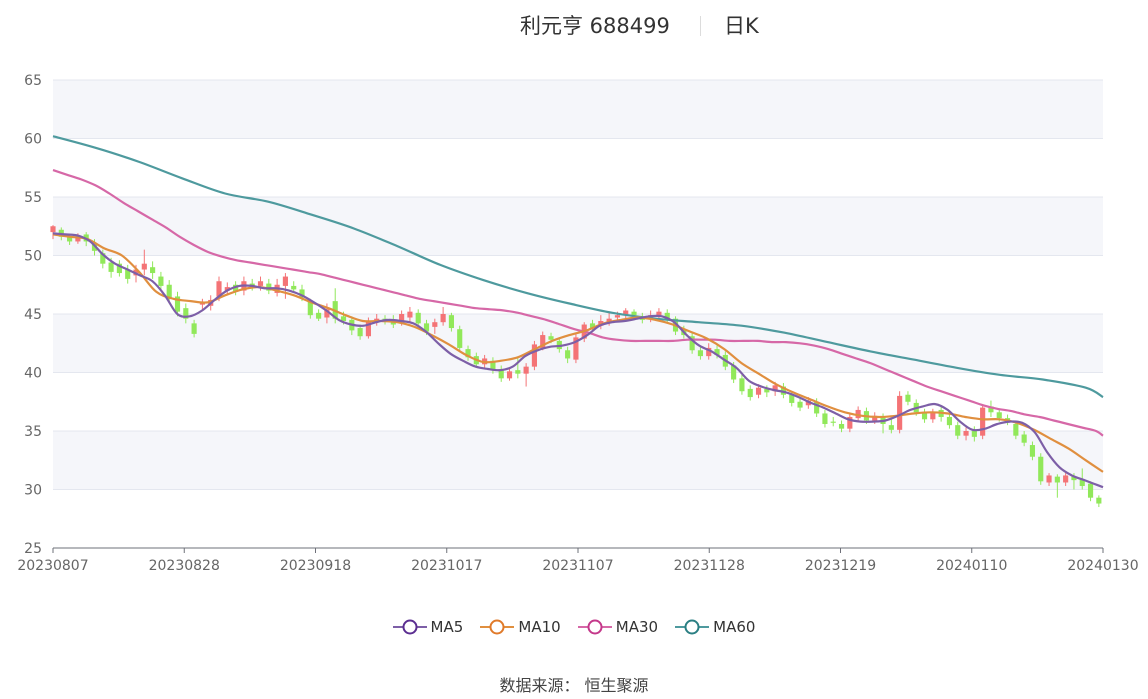 The image size is (1148, 699). What do you see at coordinates (33, 491) in the screenshot?
I see `y-tick-label: 30` at bounding box center [33, 491].